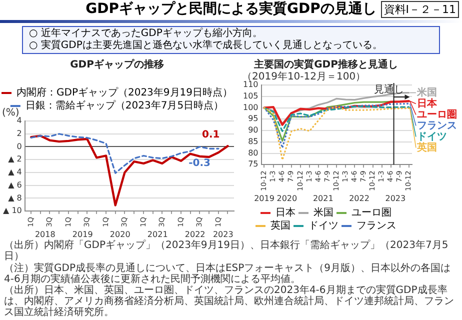 This screenshot has height=320, width=462. I want to click on legend-label: フランス, so click(376, 226).